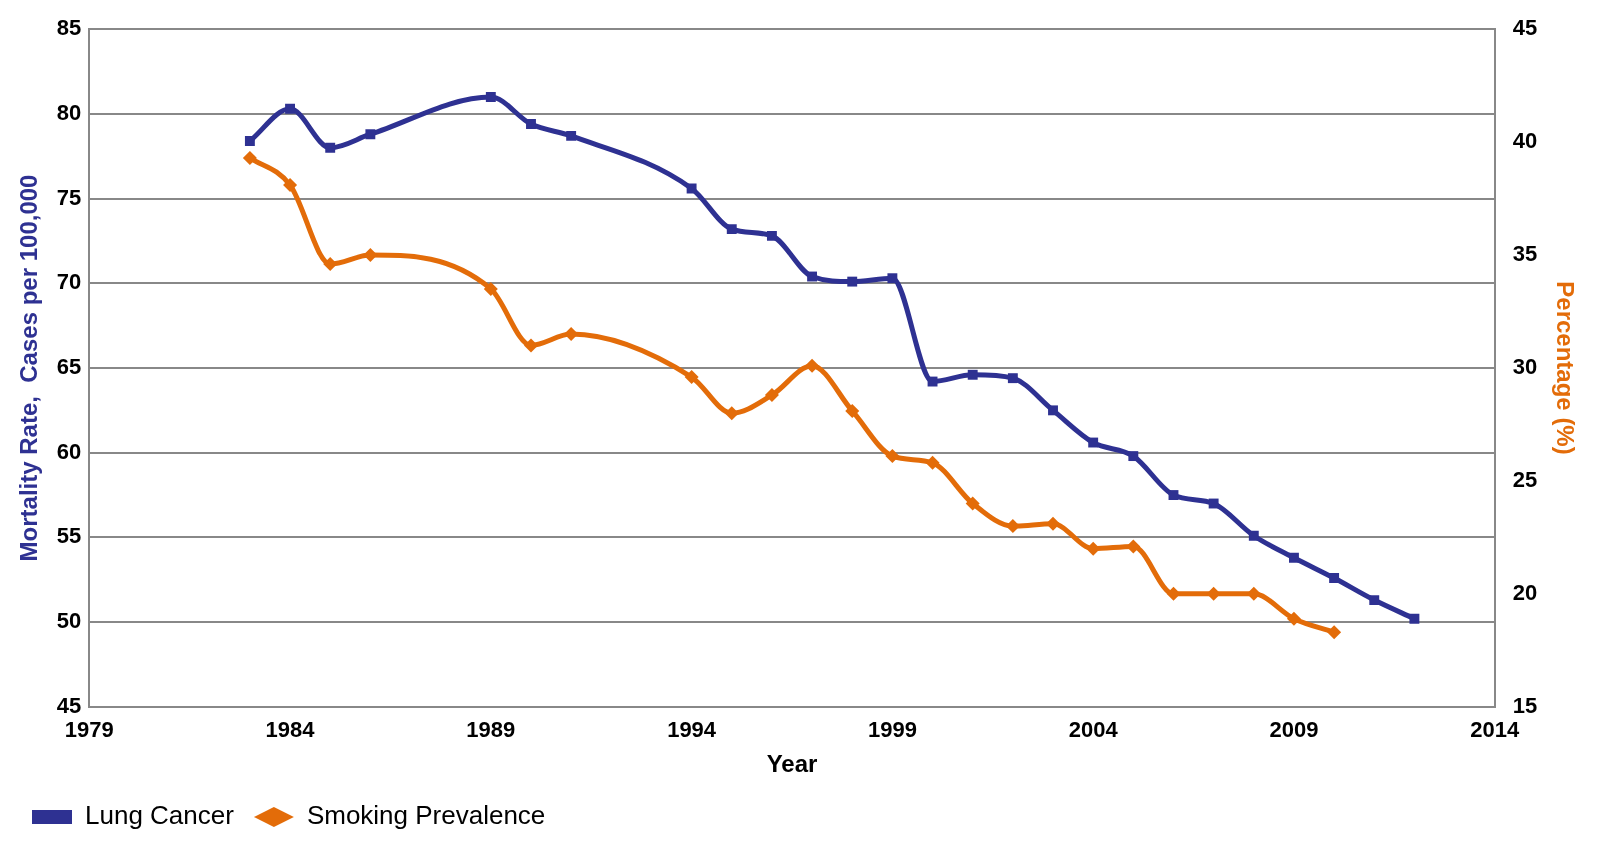 The width and height of the screenshot is (1602, 850). Describe the element at coordinates (69, 621) in the screenshot. I see `y-tick-label: 50` at that location.